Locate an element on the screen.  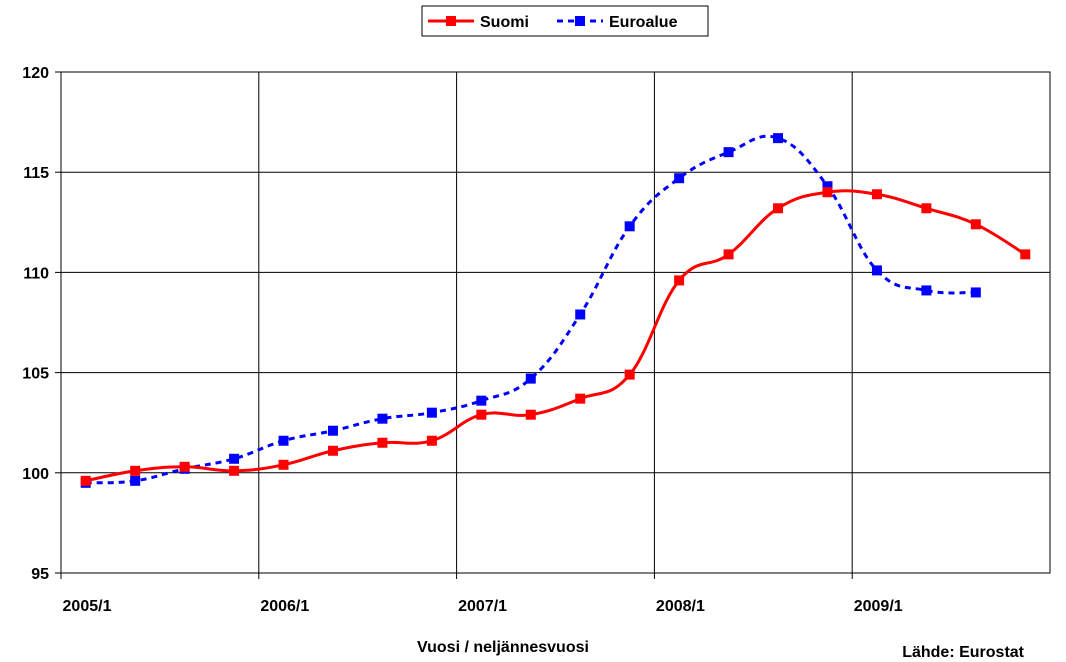
y-tick-label: 115 is located at coordinates (36, 173).